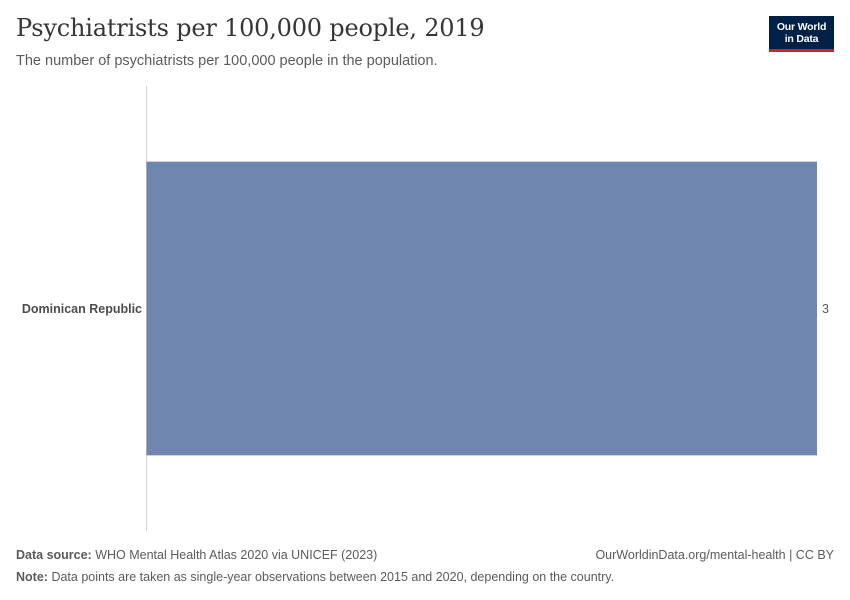 Image resolution: width=850 pixels, height=600 pixels. What do you see at coordinates (82, 309) in the screenshot?
I see `category-label: Dominican Republic` at bounding box center [82, 309].